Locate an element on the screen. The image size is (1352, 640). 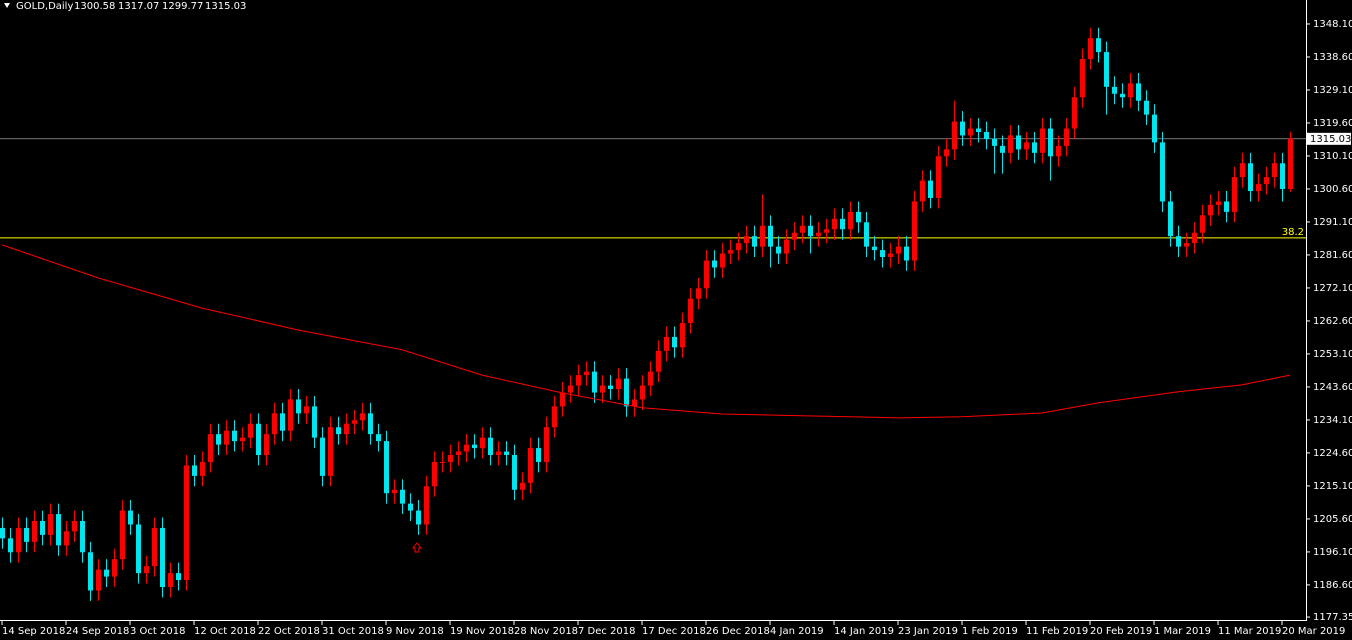
price-label: 1315.03 is located at coordinates (1330, 139).